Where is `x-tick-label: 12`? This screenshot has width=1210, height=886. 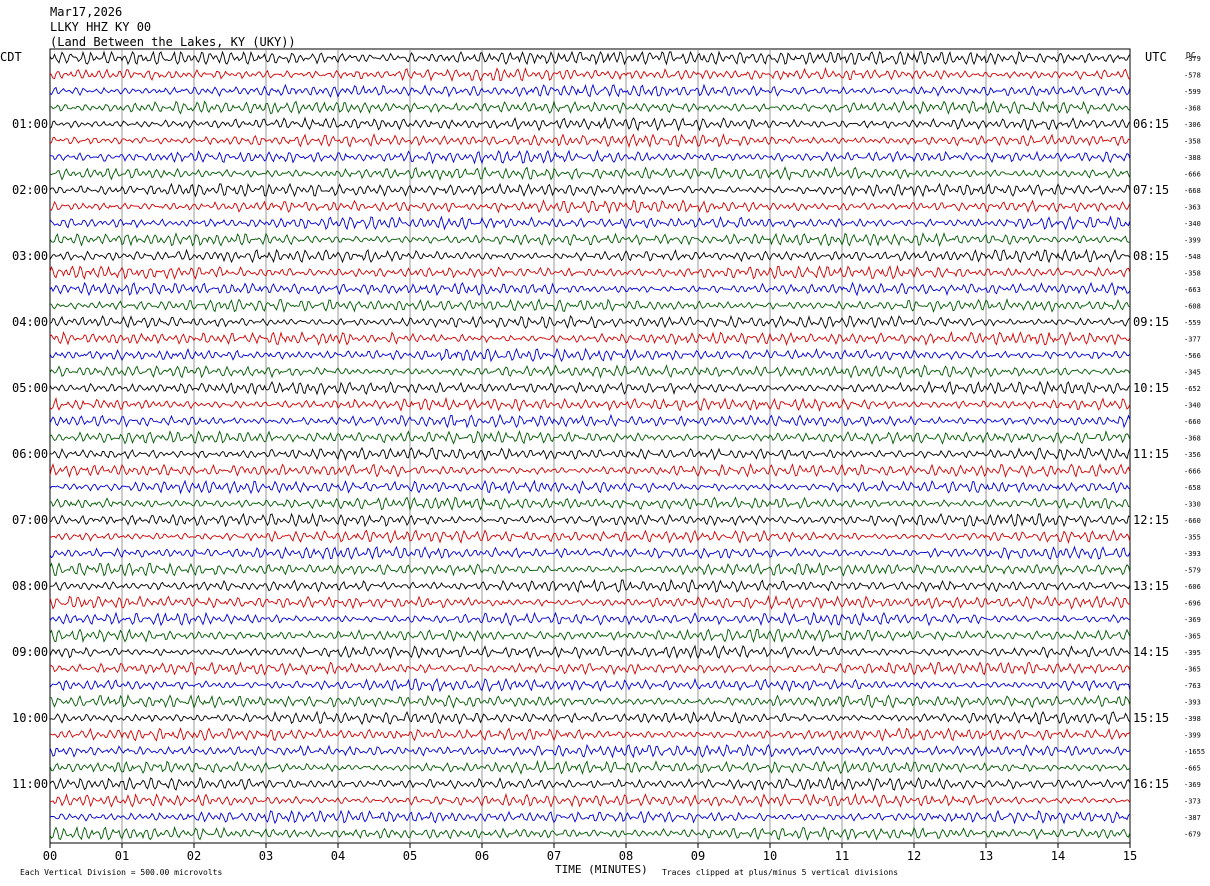 x-tick-label: 12 is located at coordinates (914, 856).